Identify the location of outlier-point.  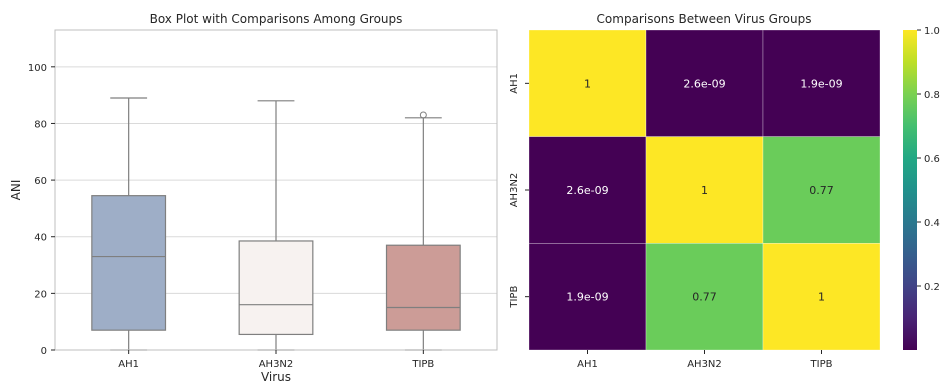
(423, 115).